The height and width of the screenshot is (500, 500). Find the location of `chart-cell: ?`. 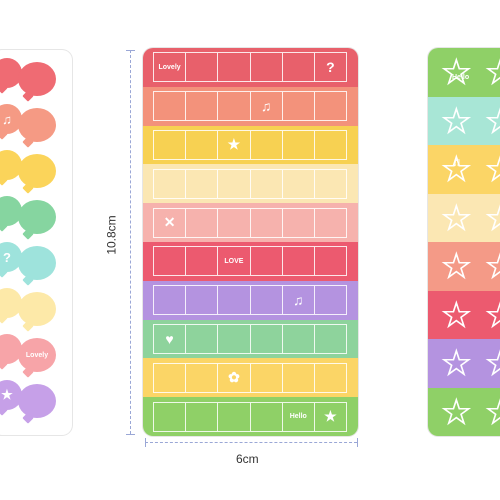

chart-cell: ? is located at coordinates (330, 67).